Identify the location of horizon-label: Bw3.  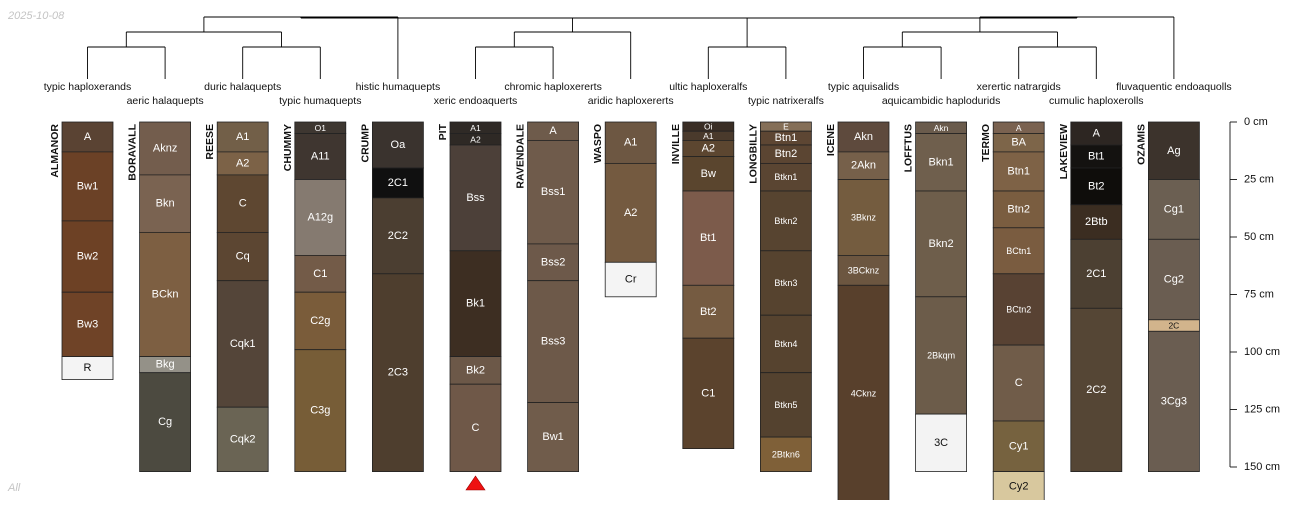
(87, 324).